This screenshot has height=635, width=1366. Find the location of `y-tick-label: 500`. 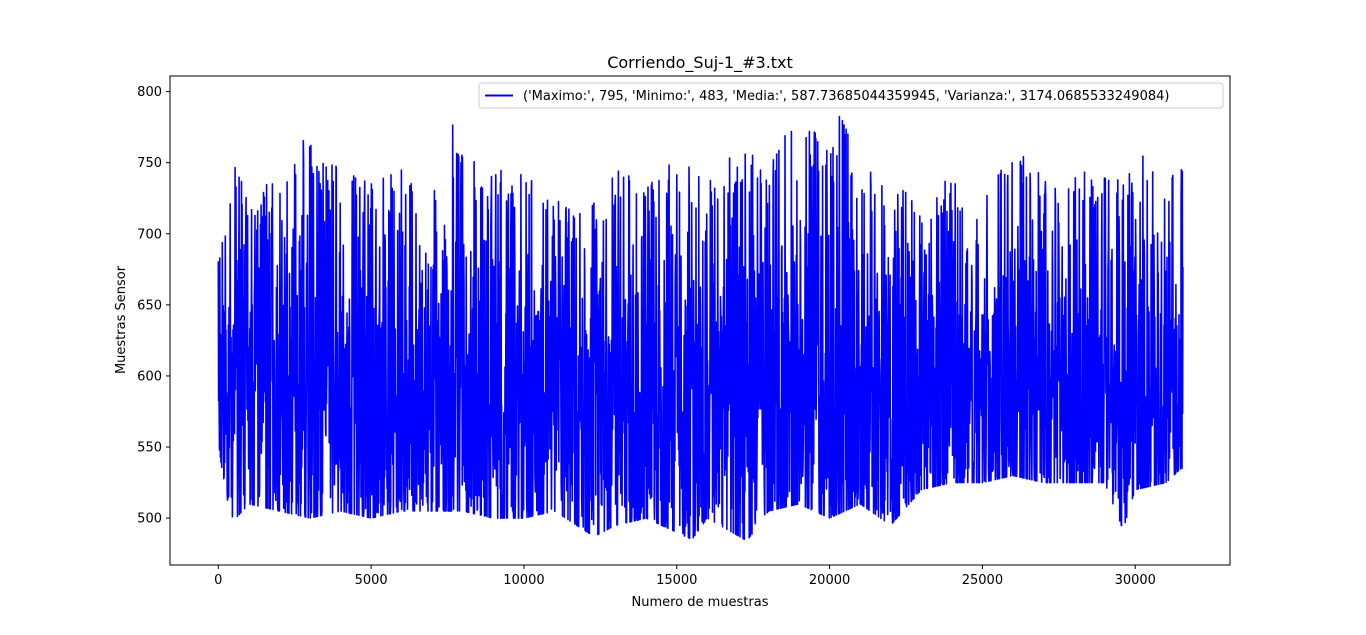

y-tick-label: 500 is located at coordinates (149, 519).